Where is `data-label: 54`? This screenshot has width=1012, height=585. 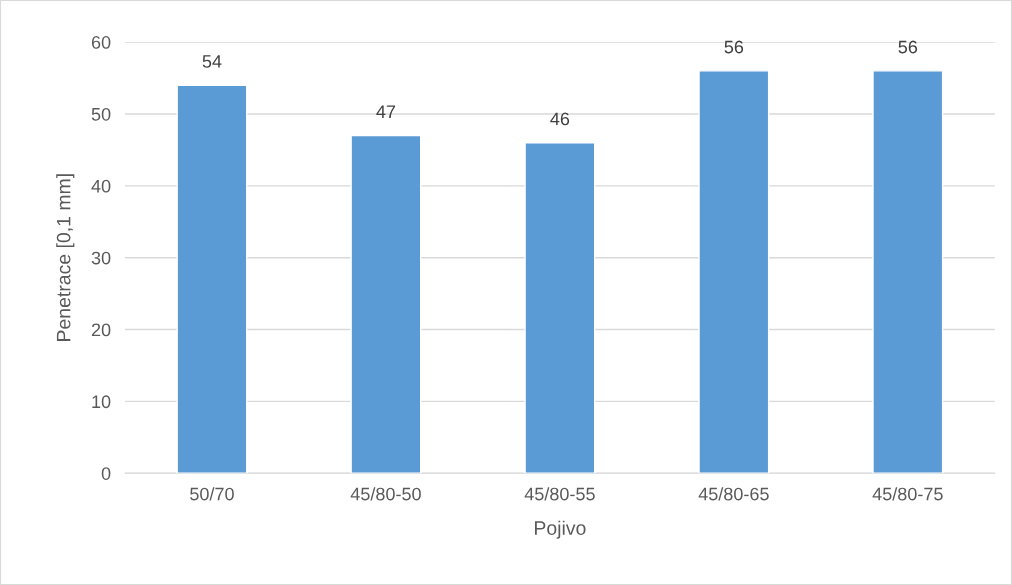 data-label: 54 is located at coordinates (212, 61).